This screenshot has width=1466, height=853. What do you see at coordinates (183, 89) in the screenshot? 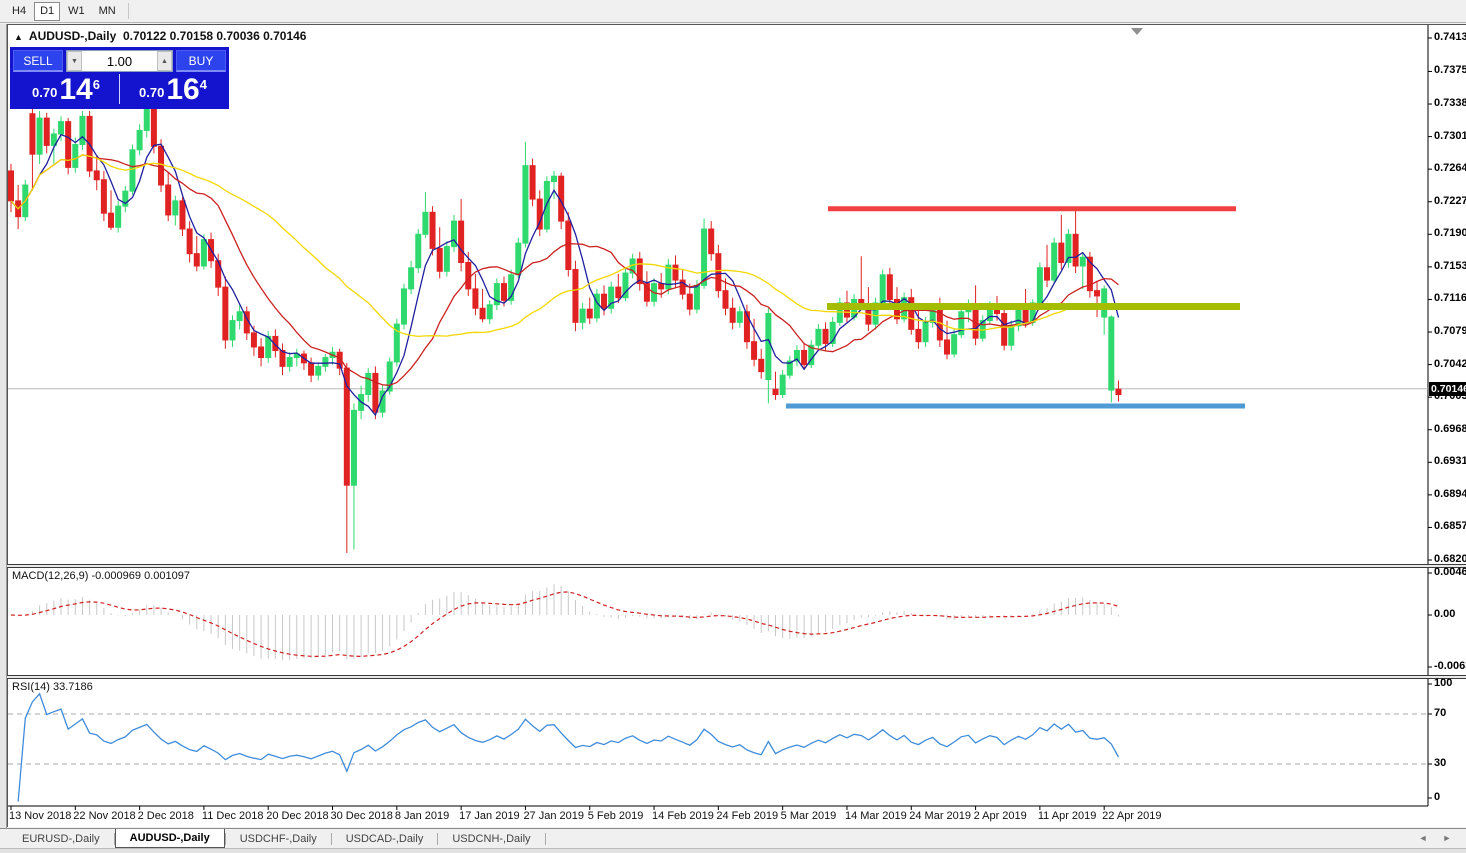
I see `buy-price-main: 16` at bounding box center [183, 89].